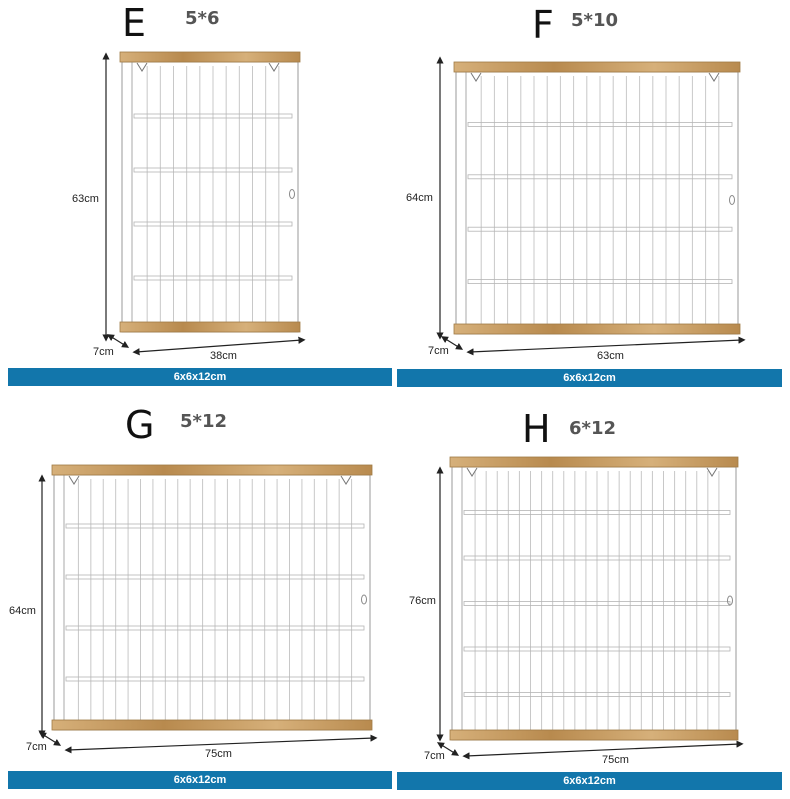  What do you see at coordinates (594, 20) in the screenshot?
I see `grid-size-label: 5*10` at bounding box center [594, 20].